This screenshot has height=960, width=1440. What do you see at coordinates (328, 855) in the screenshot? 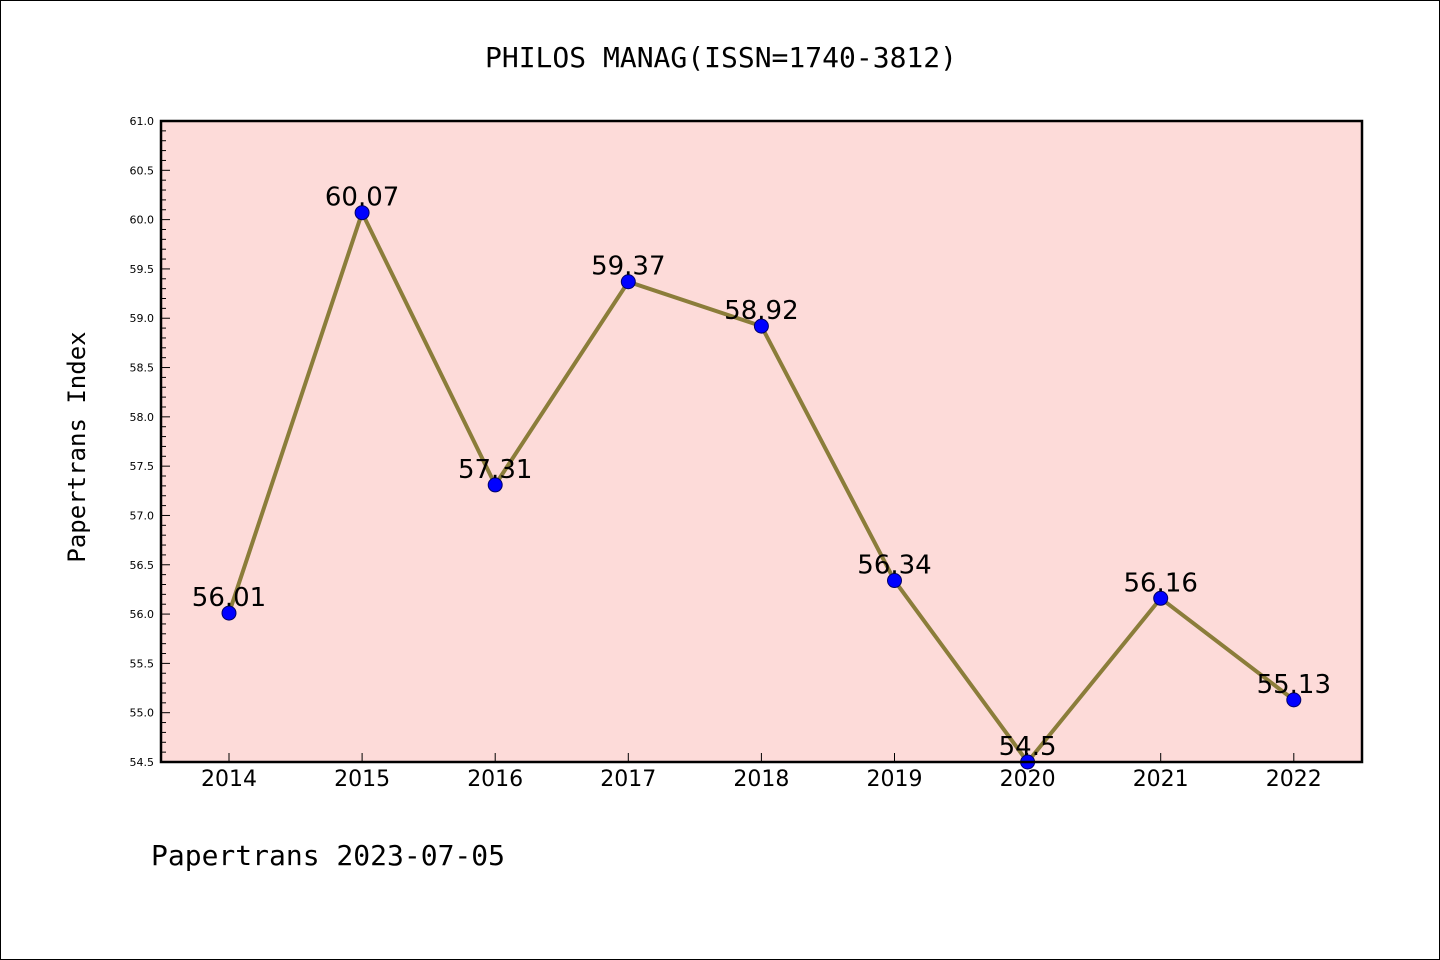
I see `footer-text: Papertrans 2023-07-05` at bounding box center [328, 855].